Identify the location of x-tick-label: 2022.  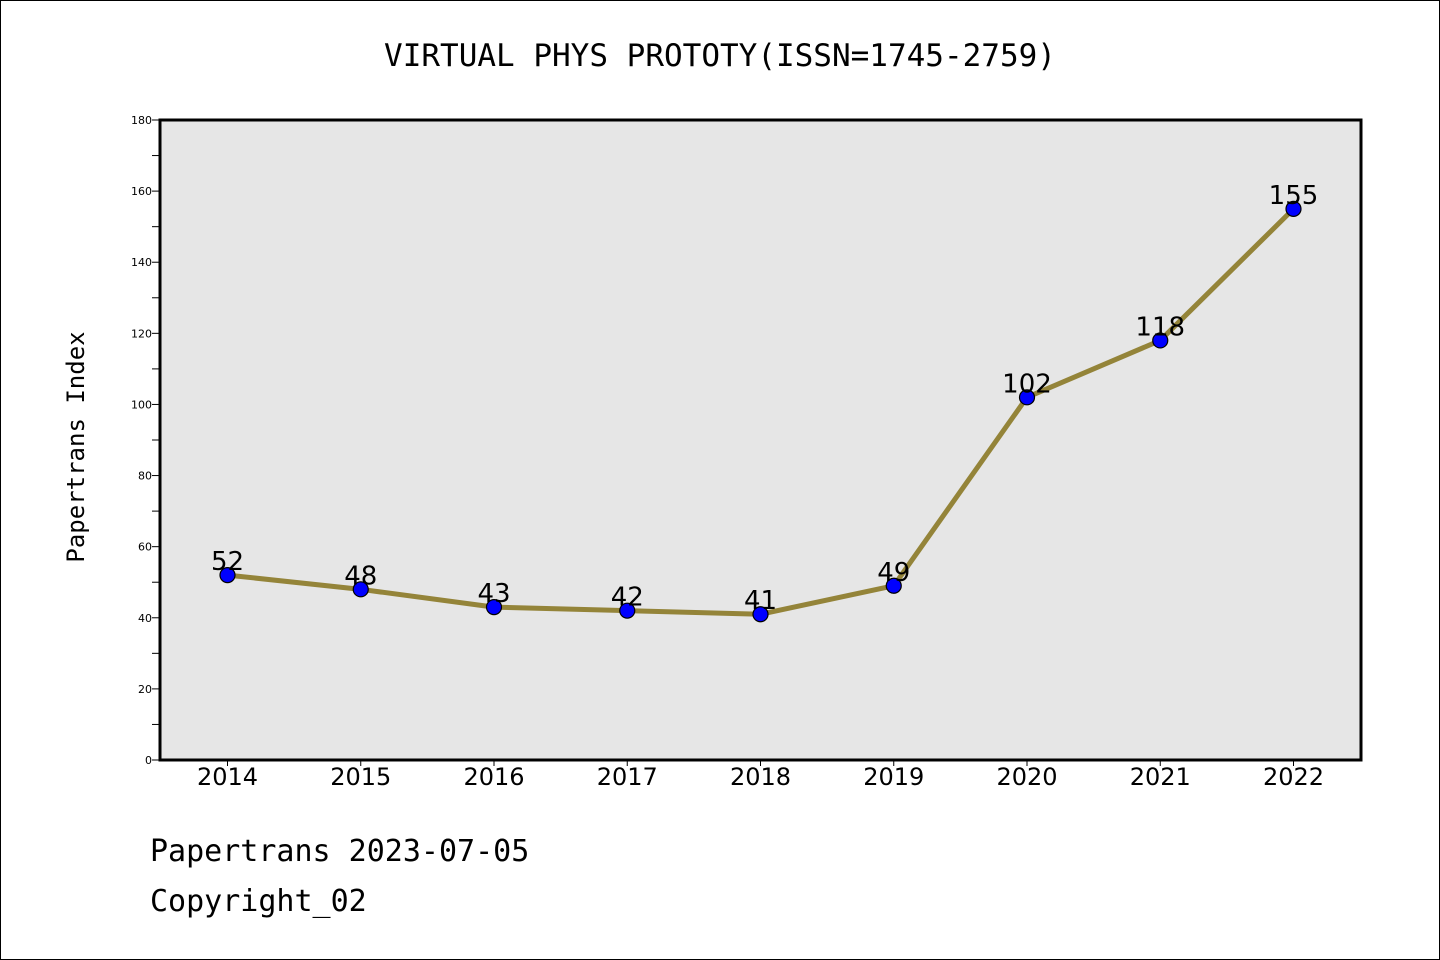
(1293, 777).